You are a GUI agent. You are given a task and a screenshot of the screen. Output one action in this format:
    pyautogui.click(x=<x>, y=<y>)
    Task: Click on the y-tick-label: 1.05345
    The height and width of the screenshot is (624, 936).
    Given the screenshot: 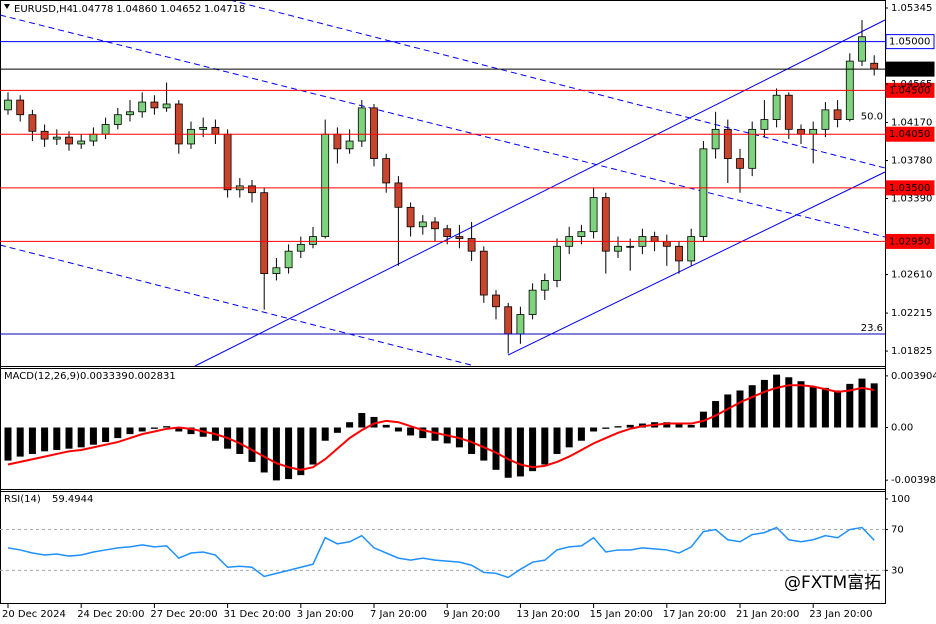 What is the action you would take?
    pyautogui.click(x=911, y=8)
    